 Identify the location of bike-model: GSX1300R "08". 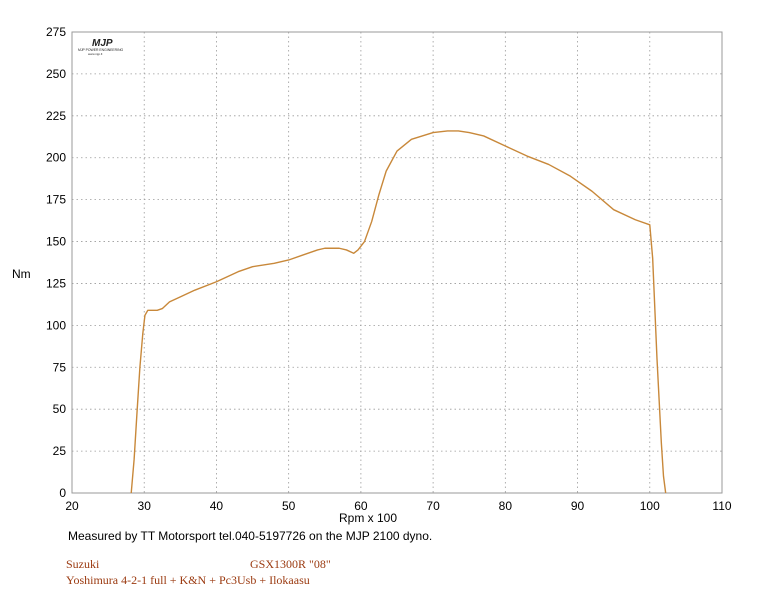
(290, 564).